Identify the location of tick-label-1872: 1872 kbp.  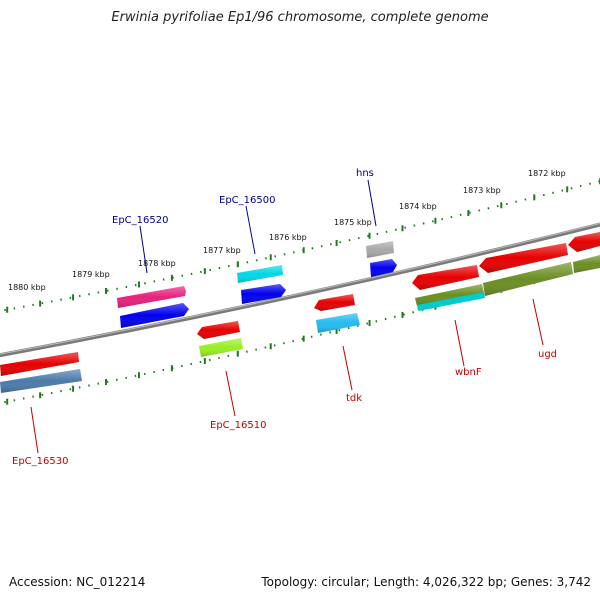
(547, 173).